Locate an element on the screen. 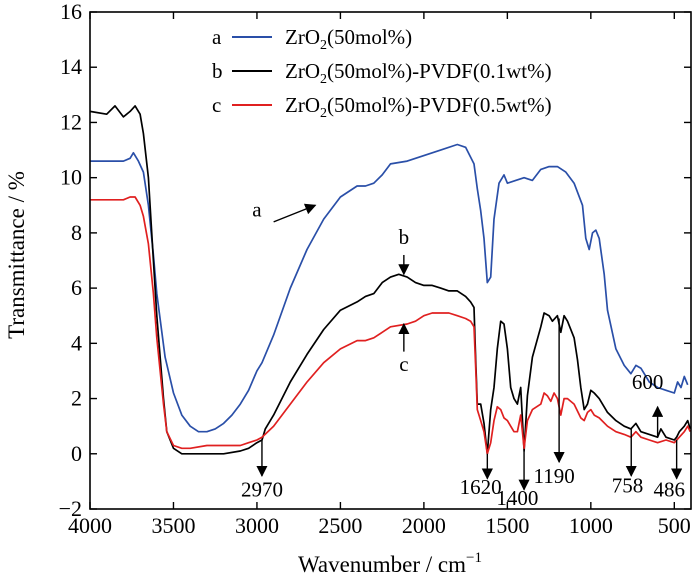  x-tick-label: 2500 is located at coordinates (340, 525).